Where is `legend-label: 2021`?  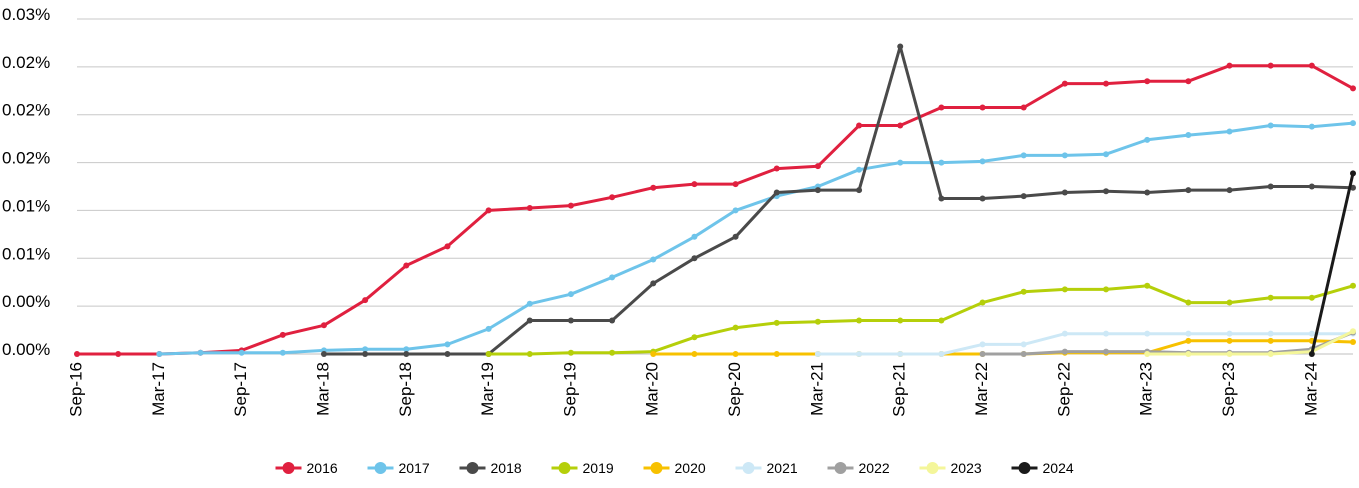
legend-label: 2021 is located at coordinates (782, 468).